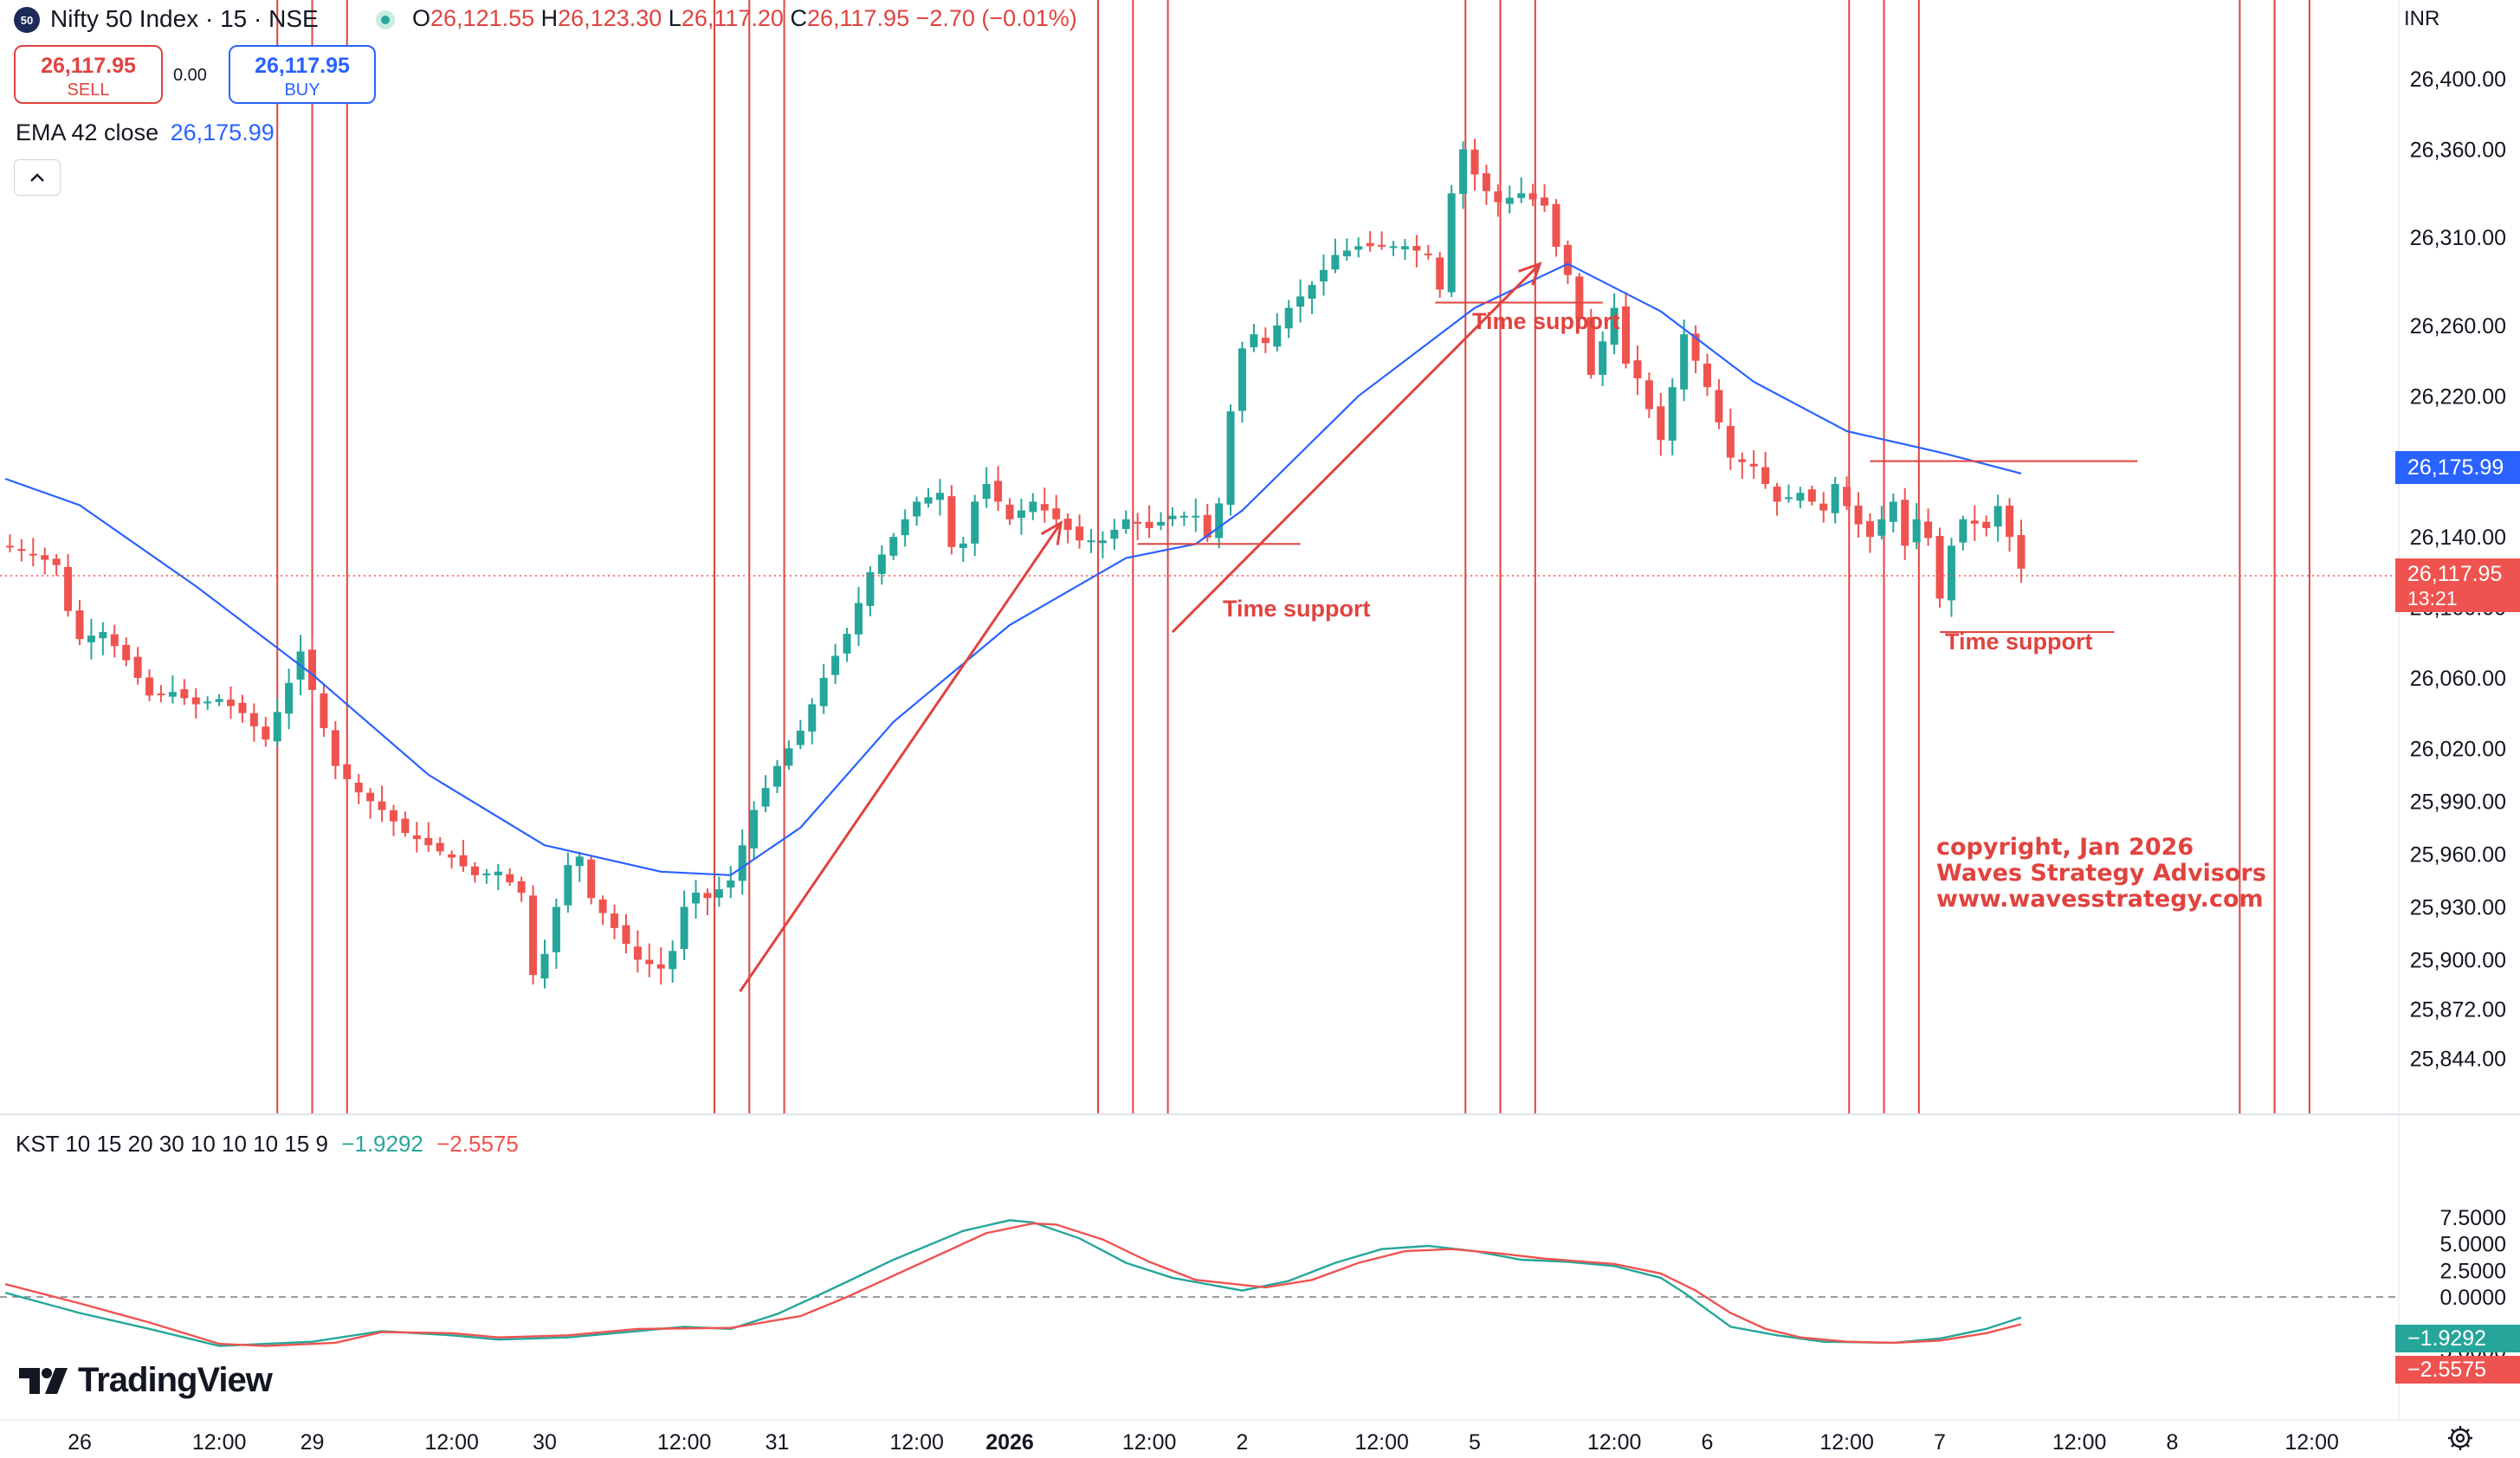 The image size is (2520, 1458). Describe the element at coordinates (302, 74) in the screenshot. I see `buy-button: 26,117.95 BUY` at that location.